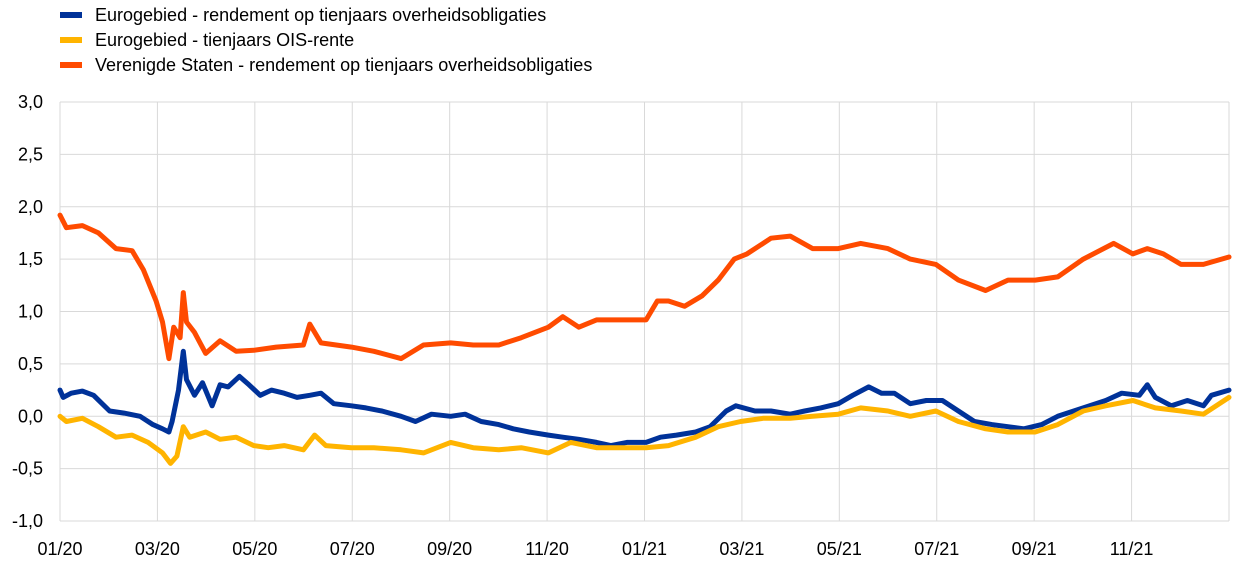  Describe the element at coordinates (1132, 549) in the screenshot. I see `x-tick-label: 11/21` at that location.